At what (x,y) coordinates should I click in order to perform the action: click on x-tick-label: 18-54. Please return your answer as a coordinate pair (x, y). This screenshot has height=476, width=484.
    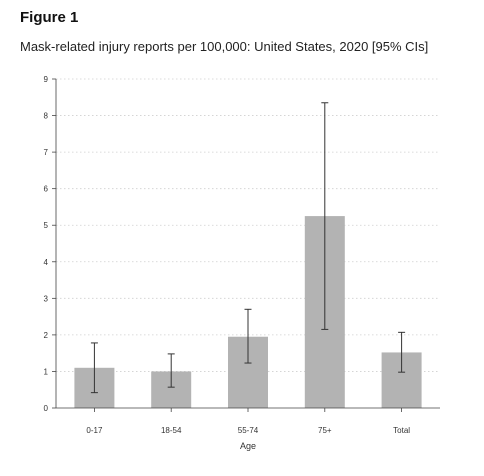
    Looking at the image, I should click on (171, 430).